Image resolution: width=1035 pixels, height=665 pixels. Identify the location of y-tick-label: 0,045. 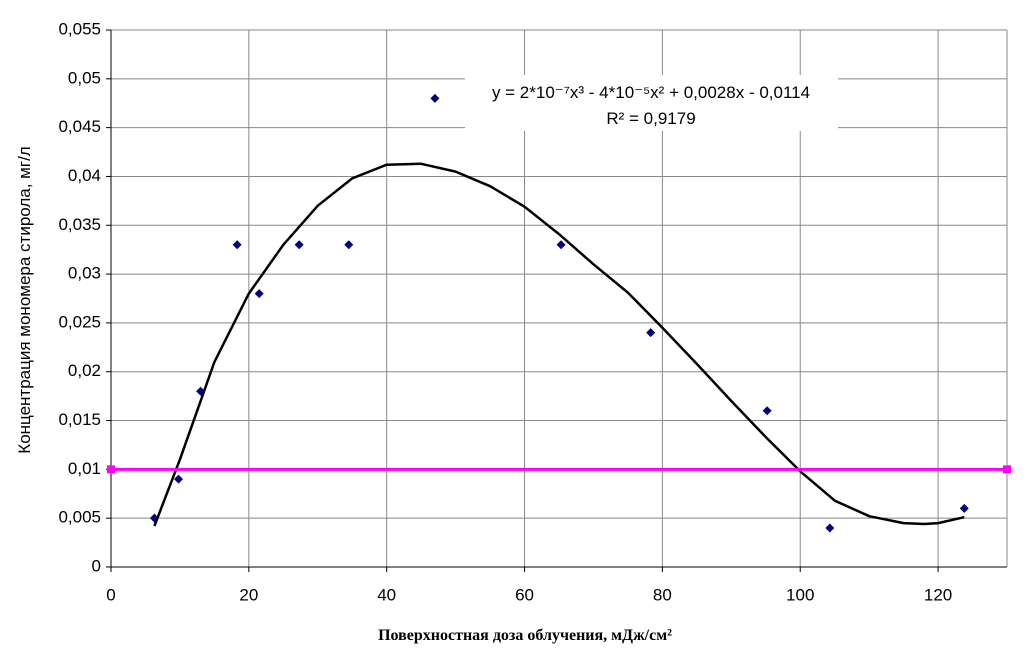
(79, 126).